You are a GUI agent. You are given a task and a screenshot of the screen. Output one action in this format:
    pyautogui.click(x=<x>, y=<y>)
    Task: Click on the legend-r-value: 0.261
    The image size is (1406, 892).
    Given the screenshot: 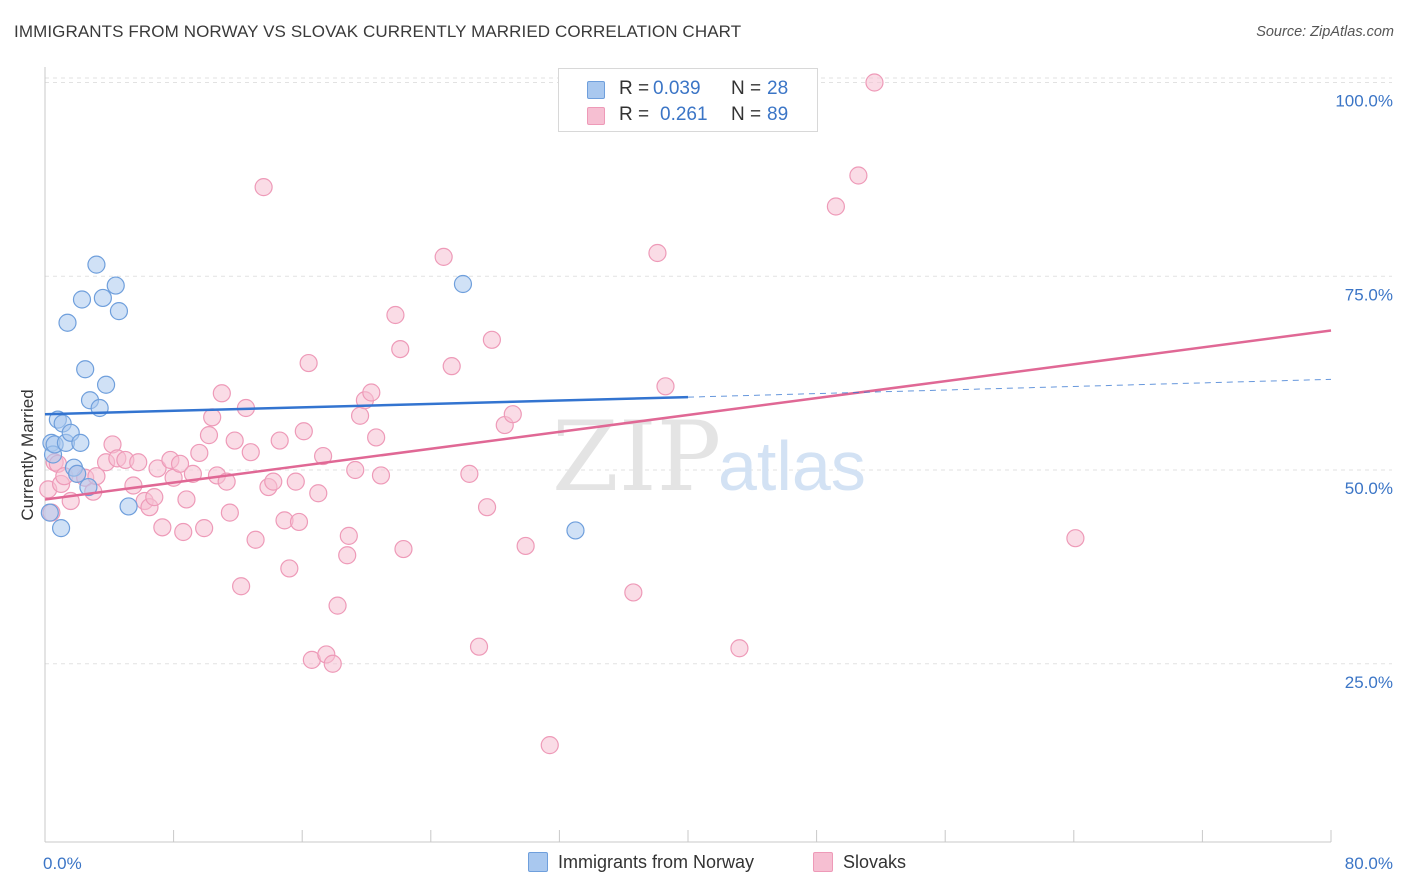 What is the action you would take?
    pyautogui.click(x=684, y=114)
    